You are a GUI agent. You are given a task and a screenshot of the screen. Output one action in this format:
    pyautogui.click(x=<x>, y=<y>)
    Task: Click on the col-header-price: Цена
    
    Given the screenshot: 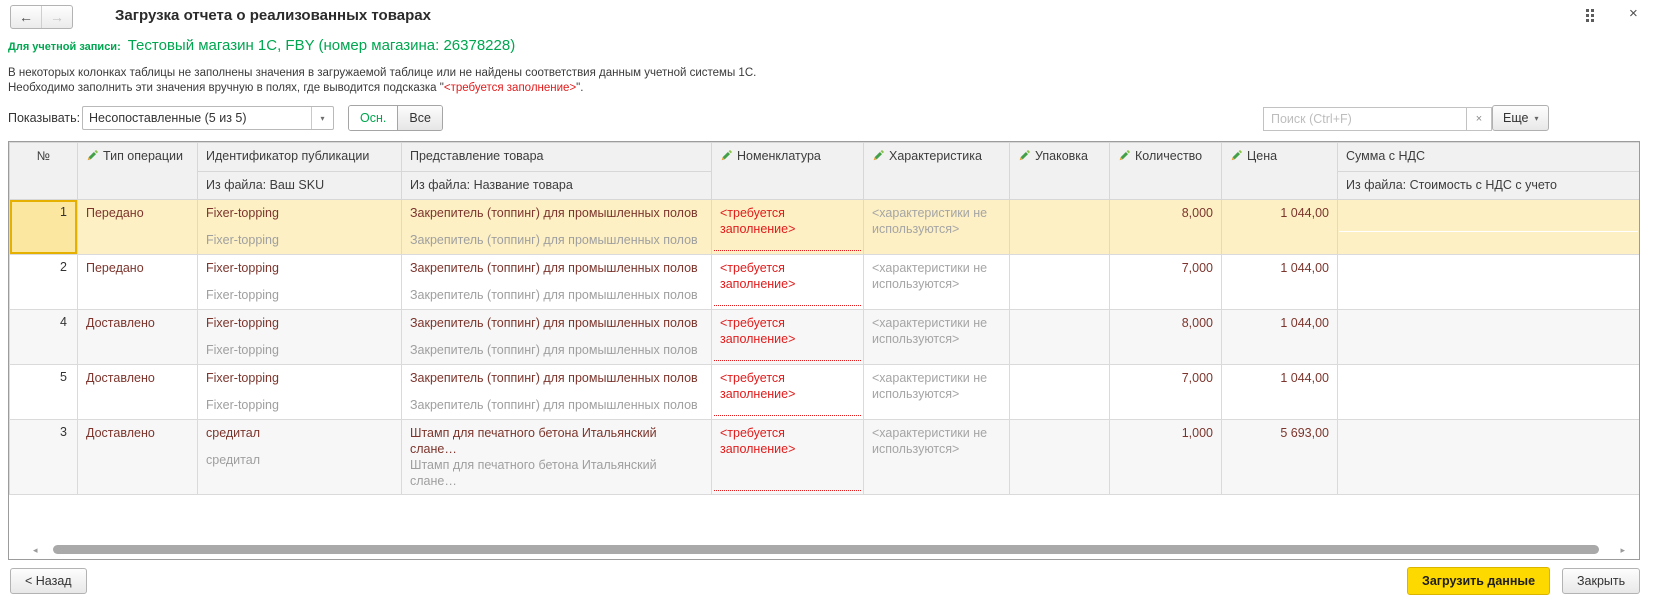 What is the action you would take?
    pyautogui.click(x=1279, y=171)
    